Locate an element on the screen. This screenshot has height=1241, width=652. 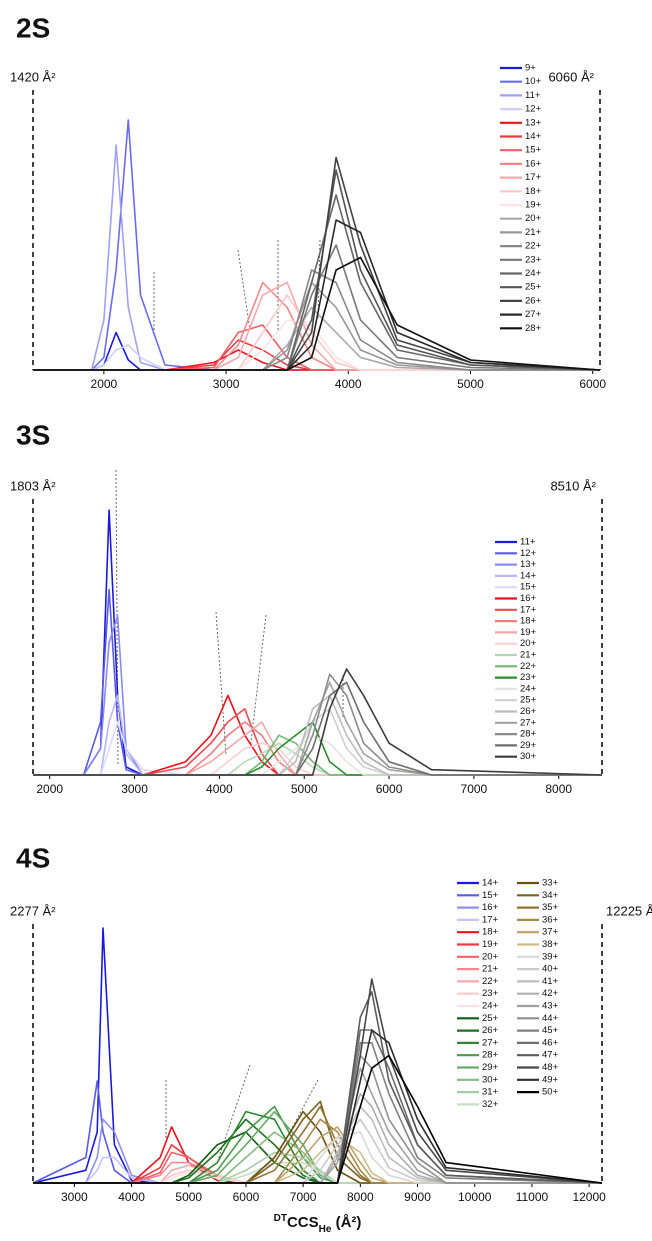
legend-label: 45+ is located at coordinates (550, 1030).